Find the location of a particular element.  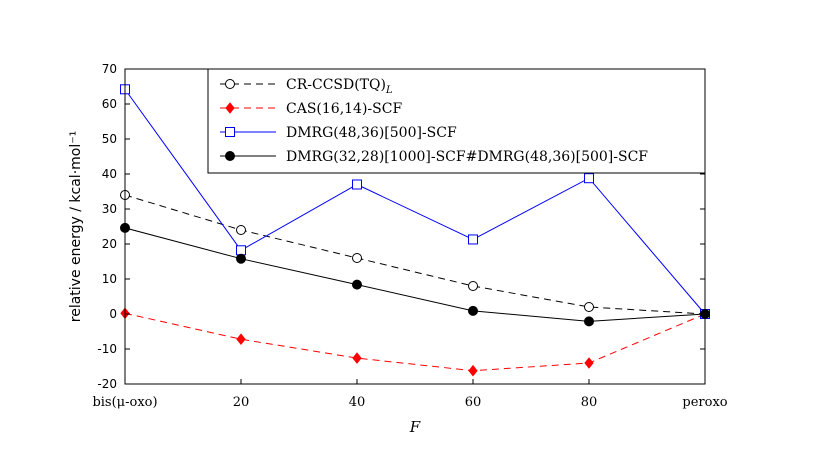

y-tick-label: 40 is located at coordinates (109, 174).